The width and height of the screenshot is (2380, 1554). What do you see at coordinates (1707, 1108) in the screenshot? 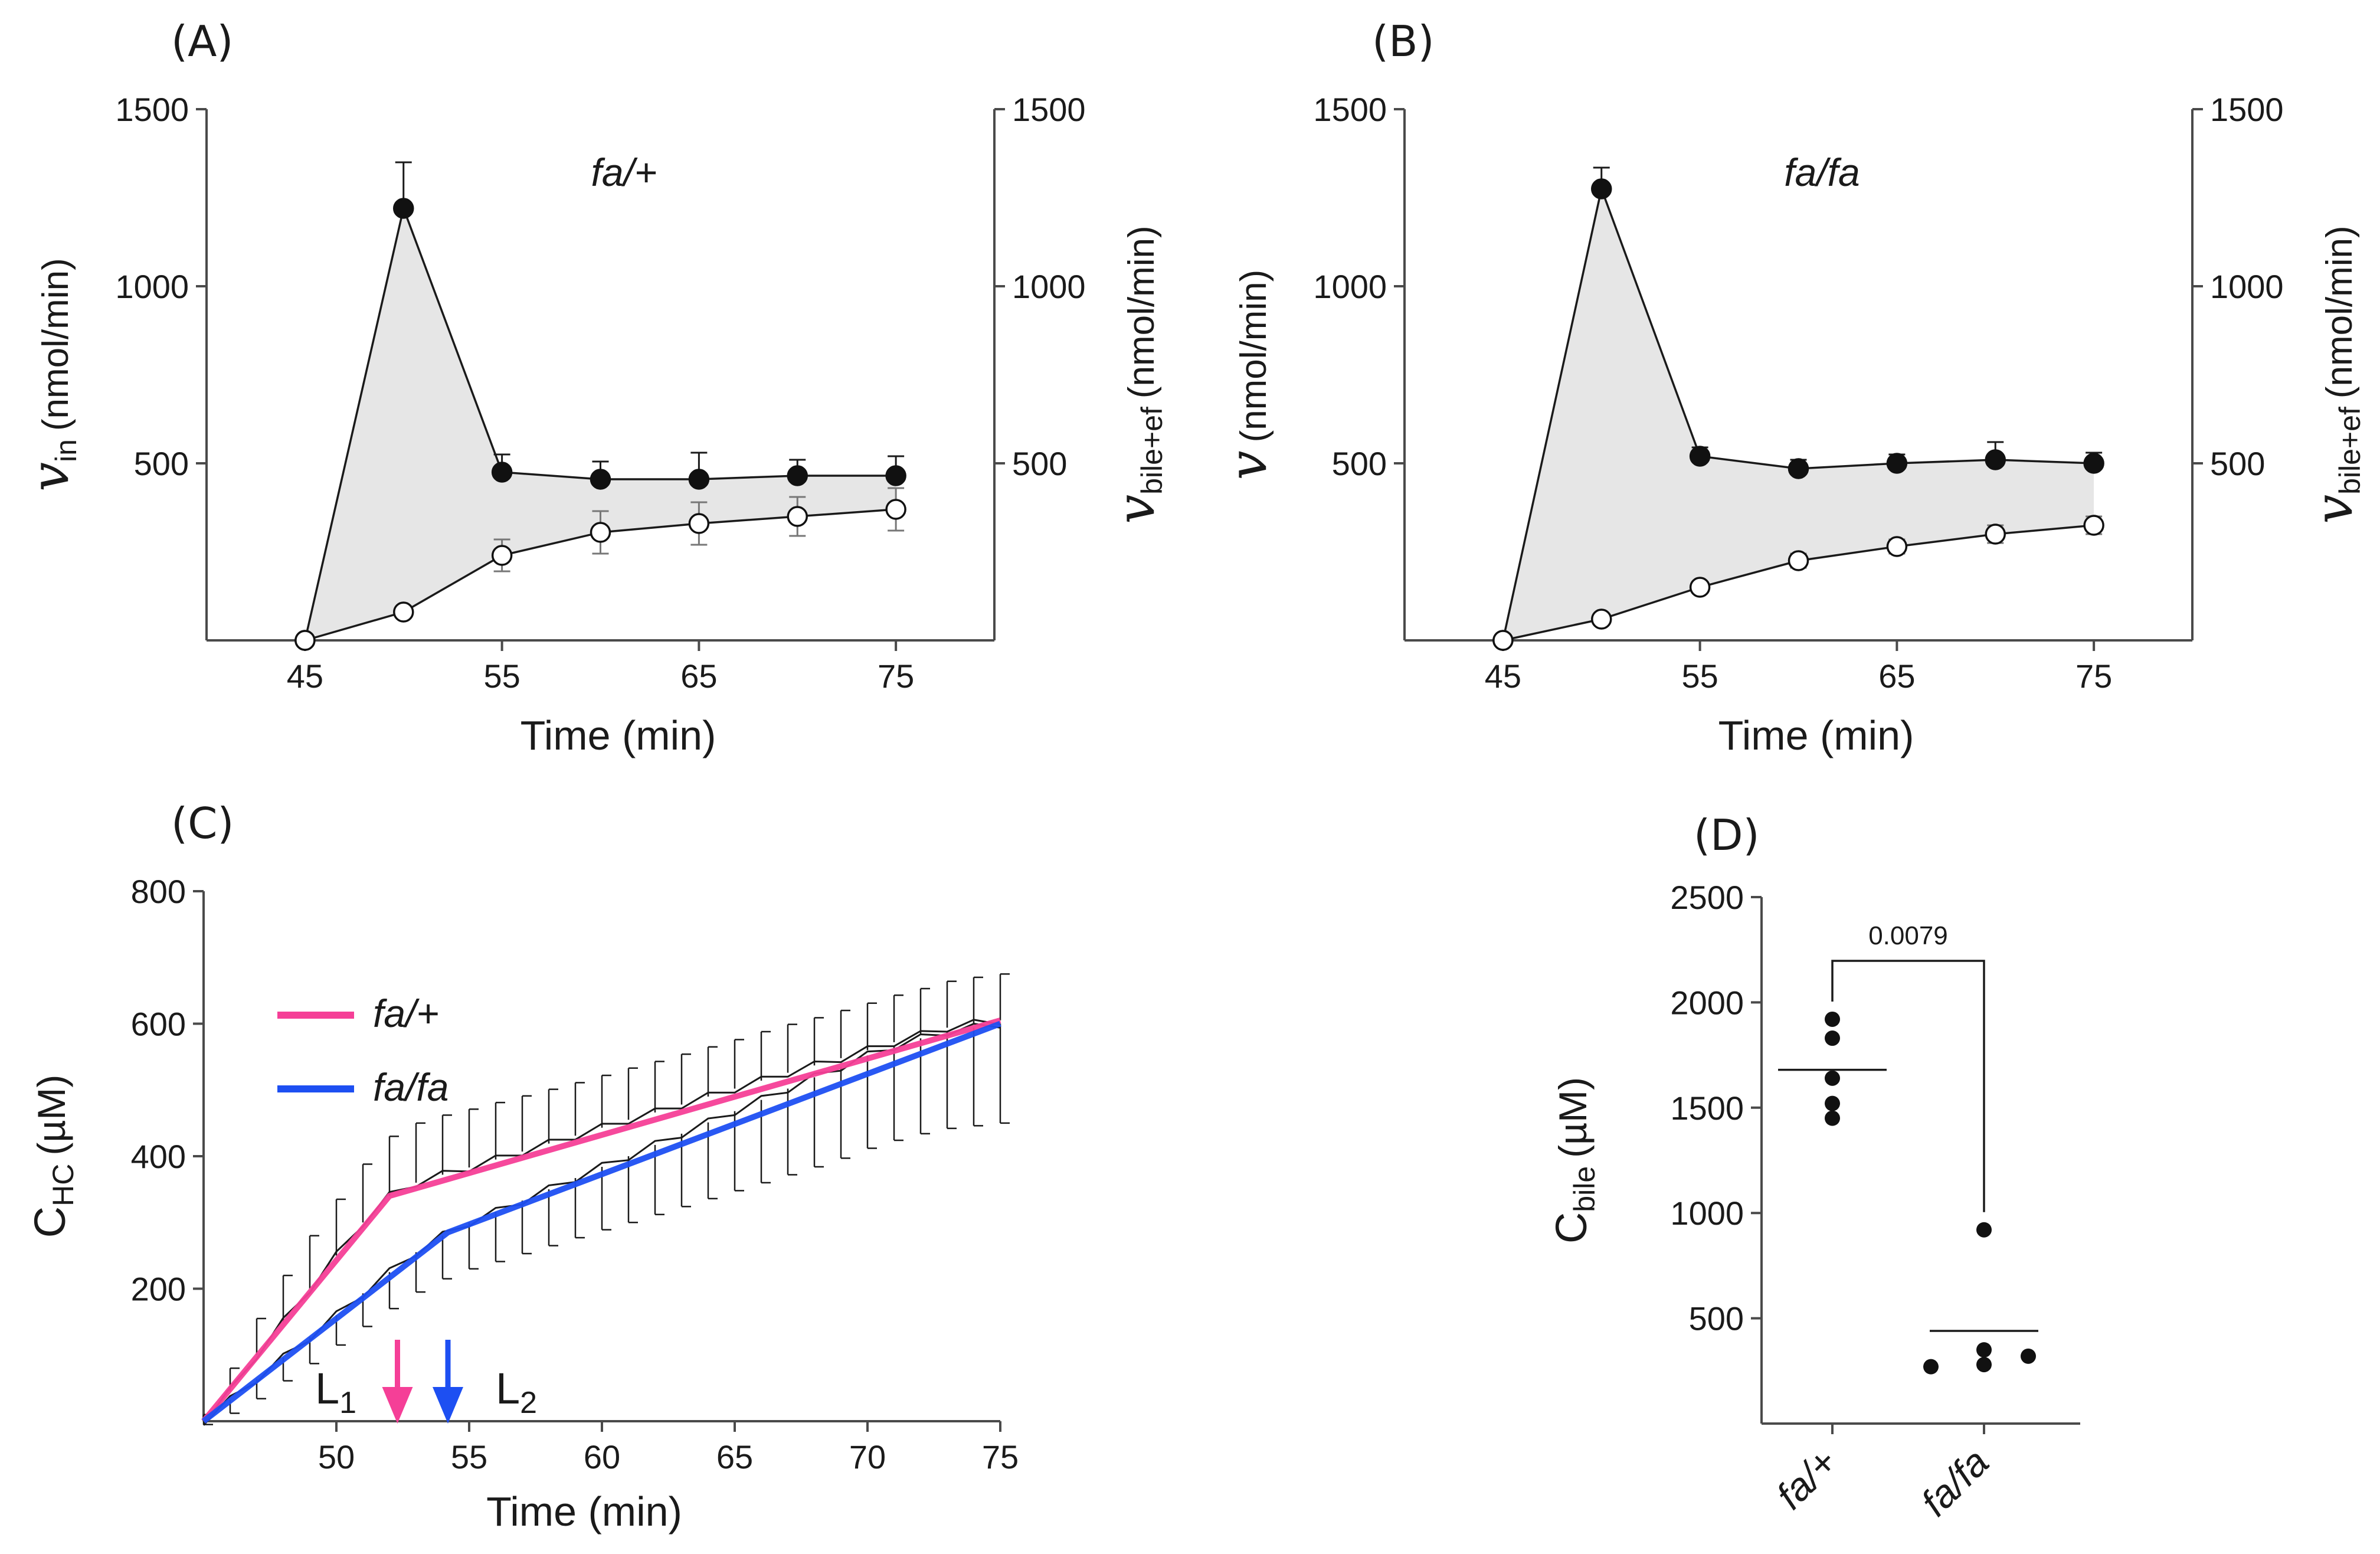
I see `y-tick-label: 1500` at bounding box center [1707, 1108].